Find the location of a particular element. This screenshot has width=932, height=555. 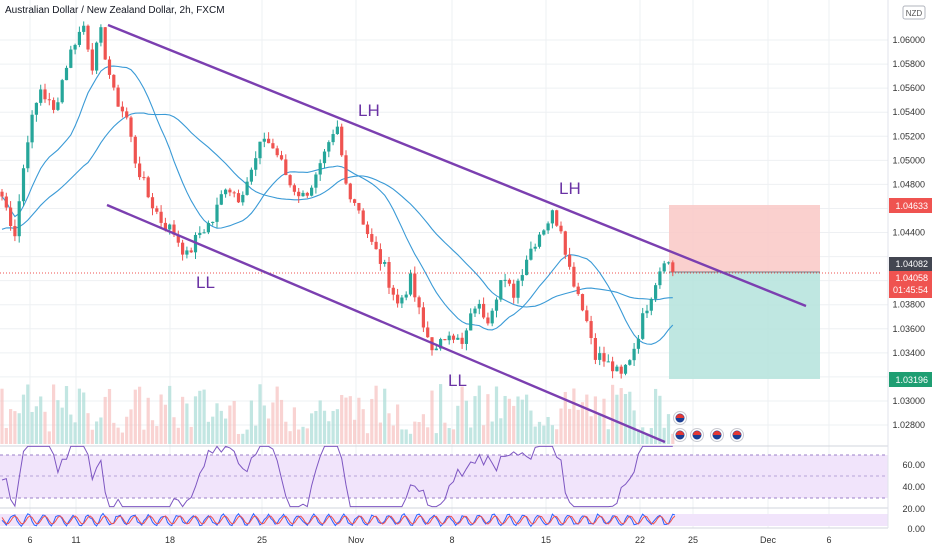

currency-badge: NZD is located at coordinates (914, 12).